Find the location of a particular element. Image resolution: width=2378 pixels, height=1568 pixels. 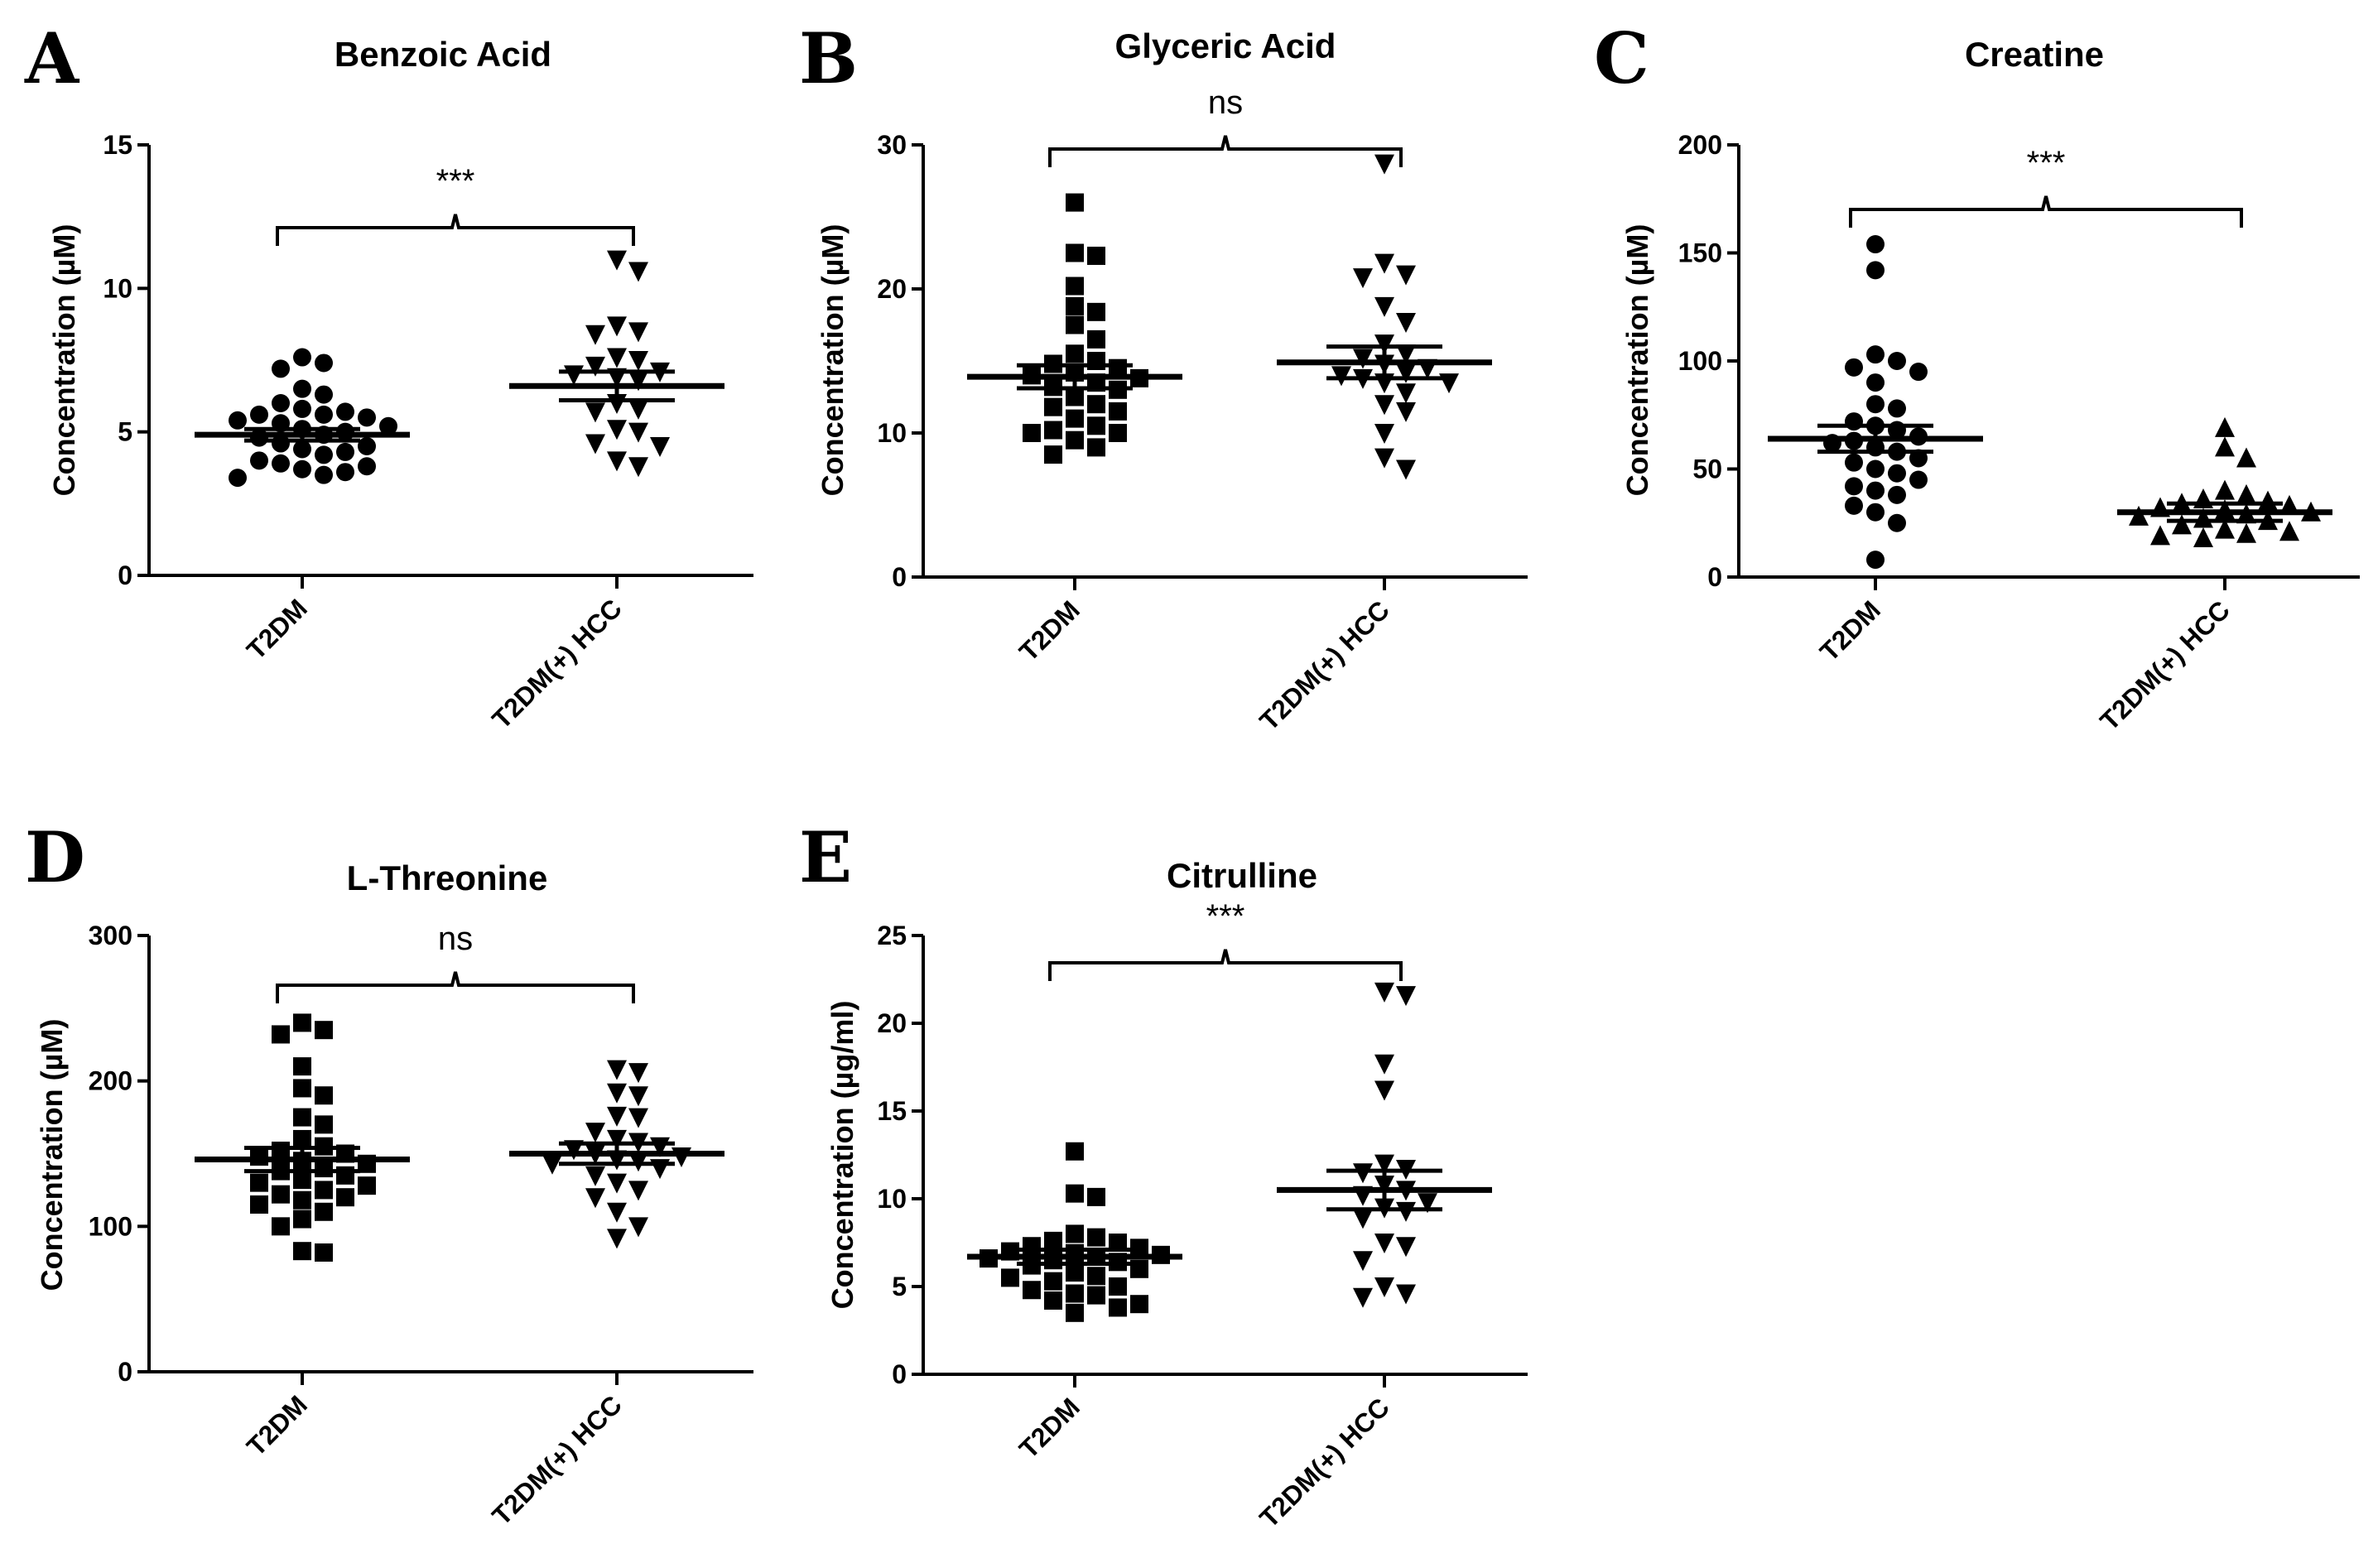

panel-letter: D is located at coordinates (55, 857).